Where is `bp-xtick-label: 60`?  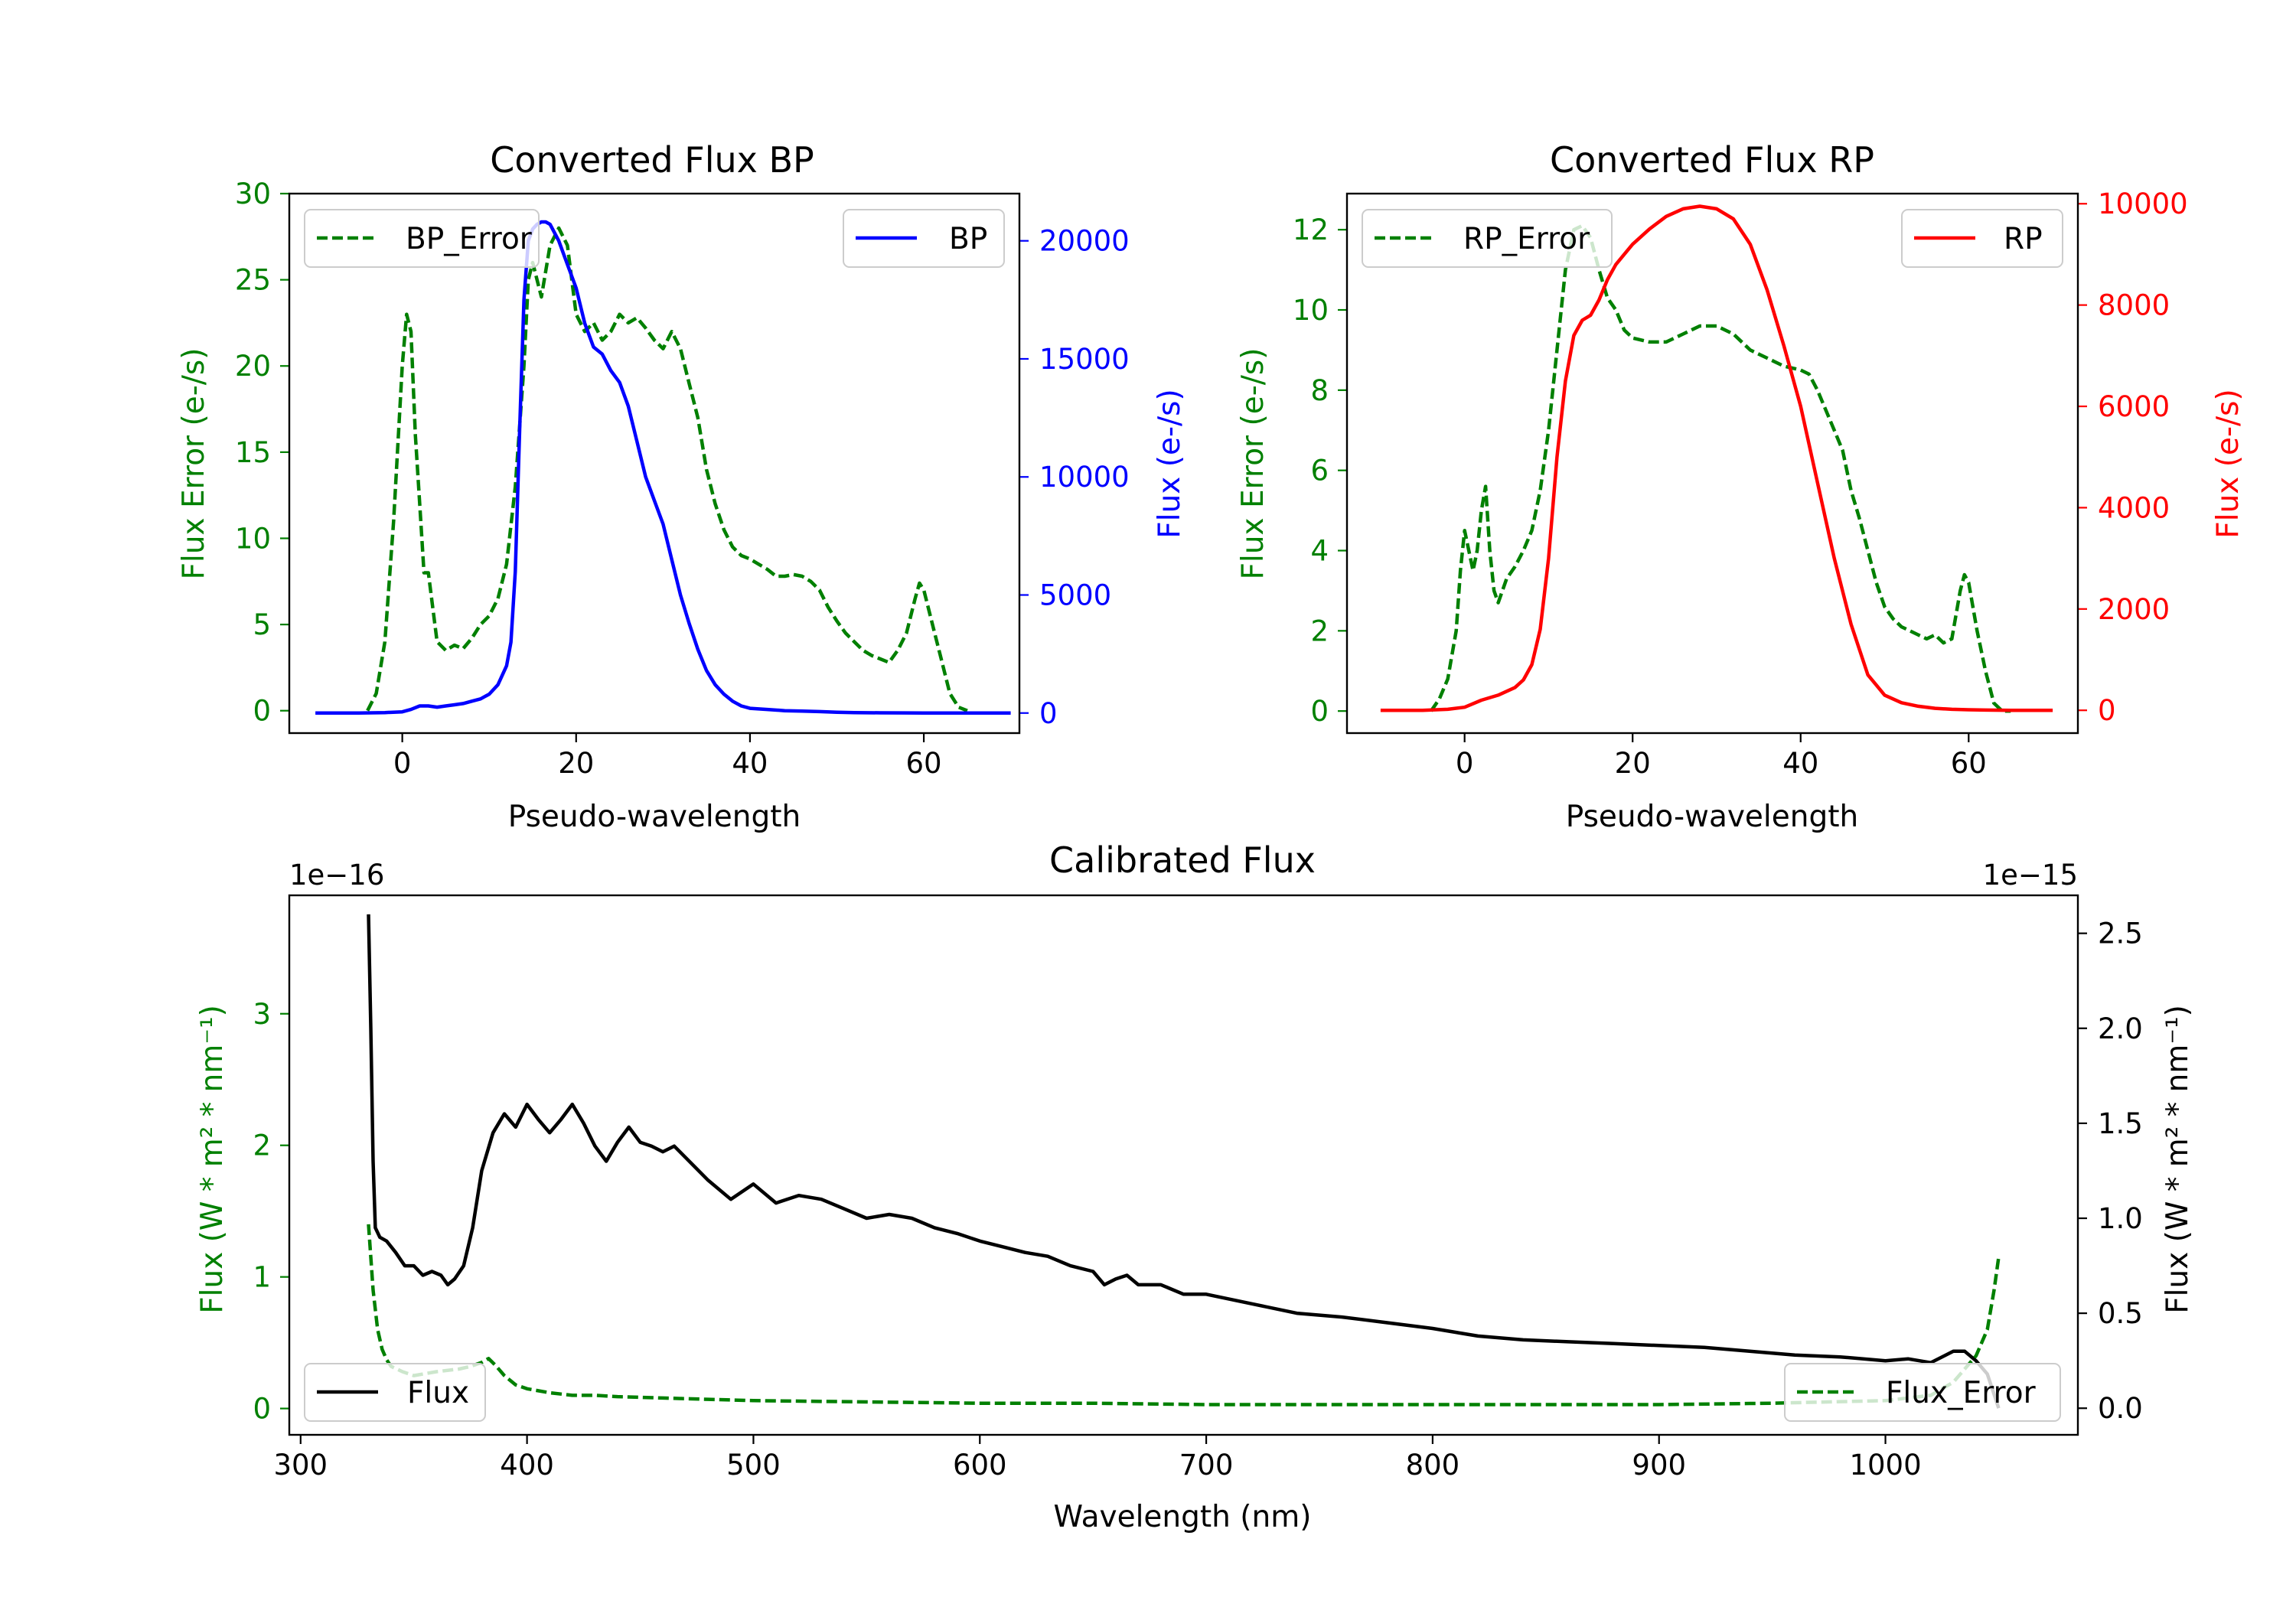
bp-xtick-label: 60 is located at coordinates (924, 763).